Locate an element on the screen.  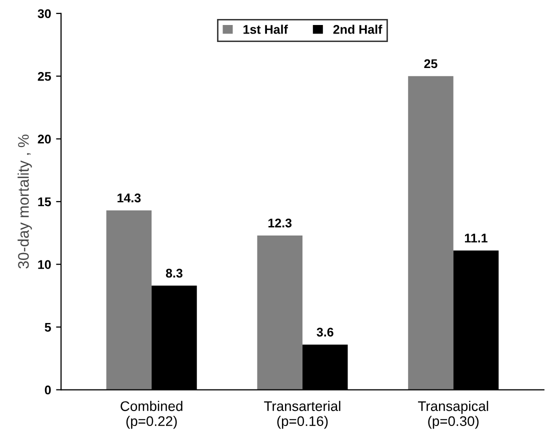
legend-label: 2nd Half is located at coordinates (357, 29).